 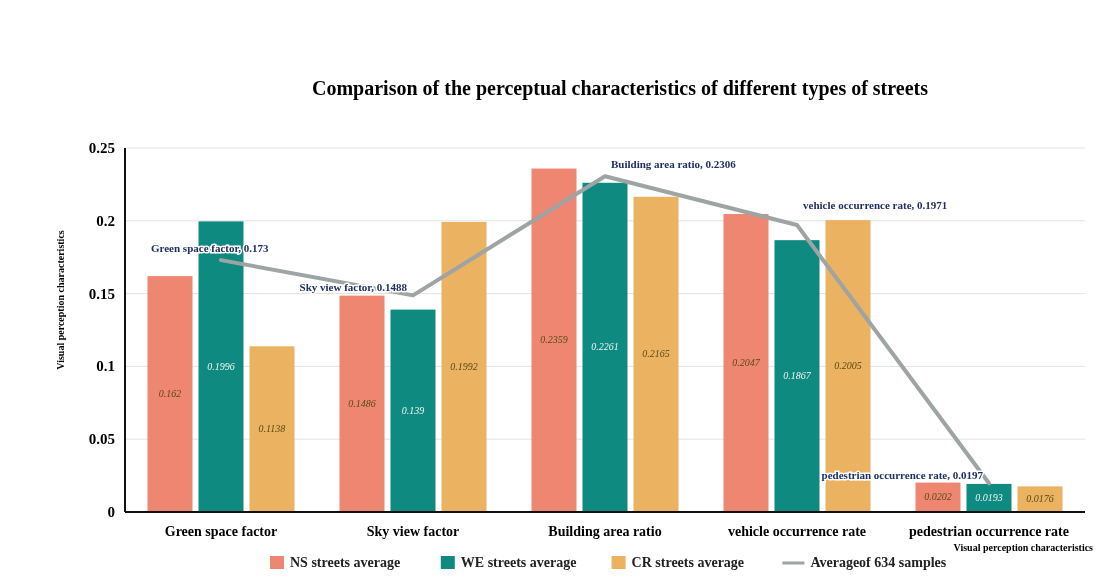 What do you see at coordinates (105, 220) in the screenshot?
I see `y-tick-label: 0.2` at bounding box center [105, 220].